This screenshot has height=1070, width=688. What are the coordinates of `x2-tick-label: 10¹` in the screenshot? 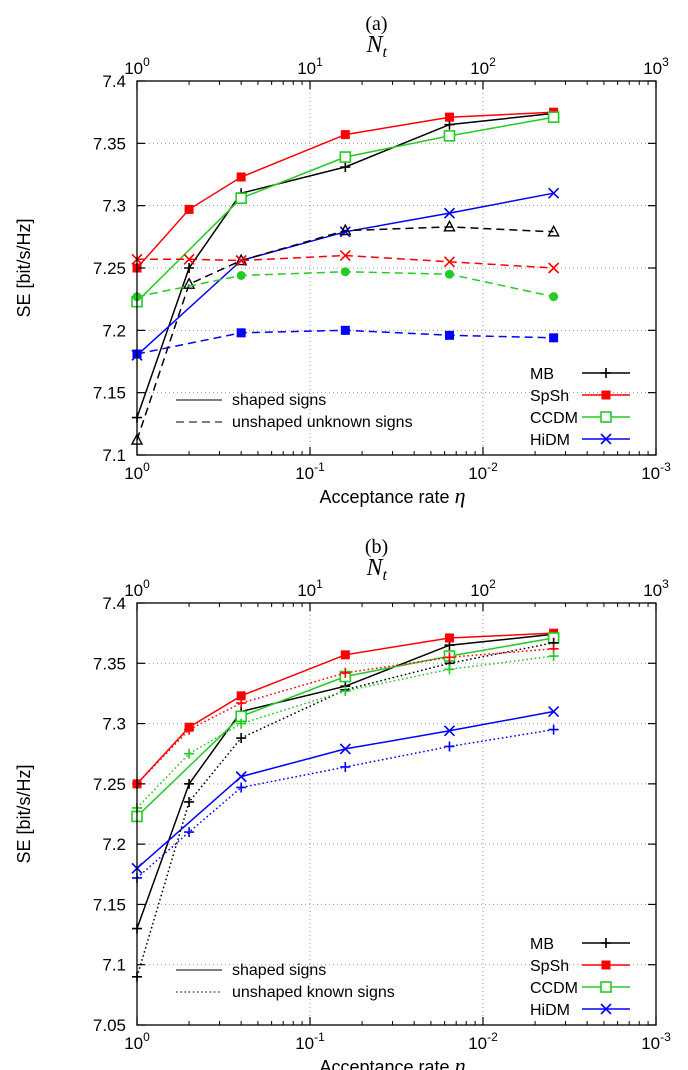 It's located at (310, 66).